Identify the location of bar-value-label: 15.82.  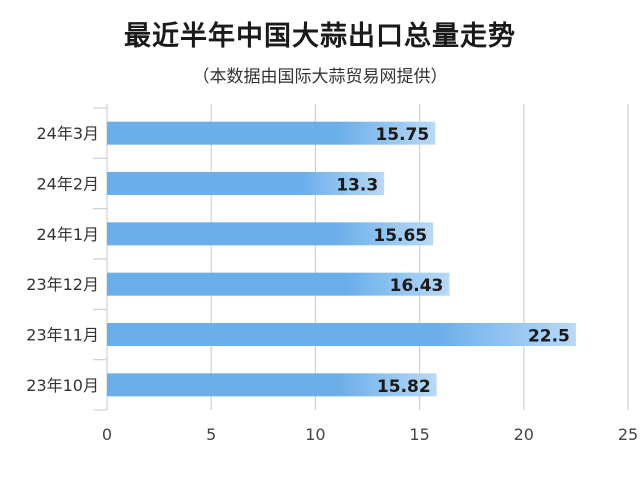
(404, 387).